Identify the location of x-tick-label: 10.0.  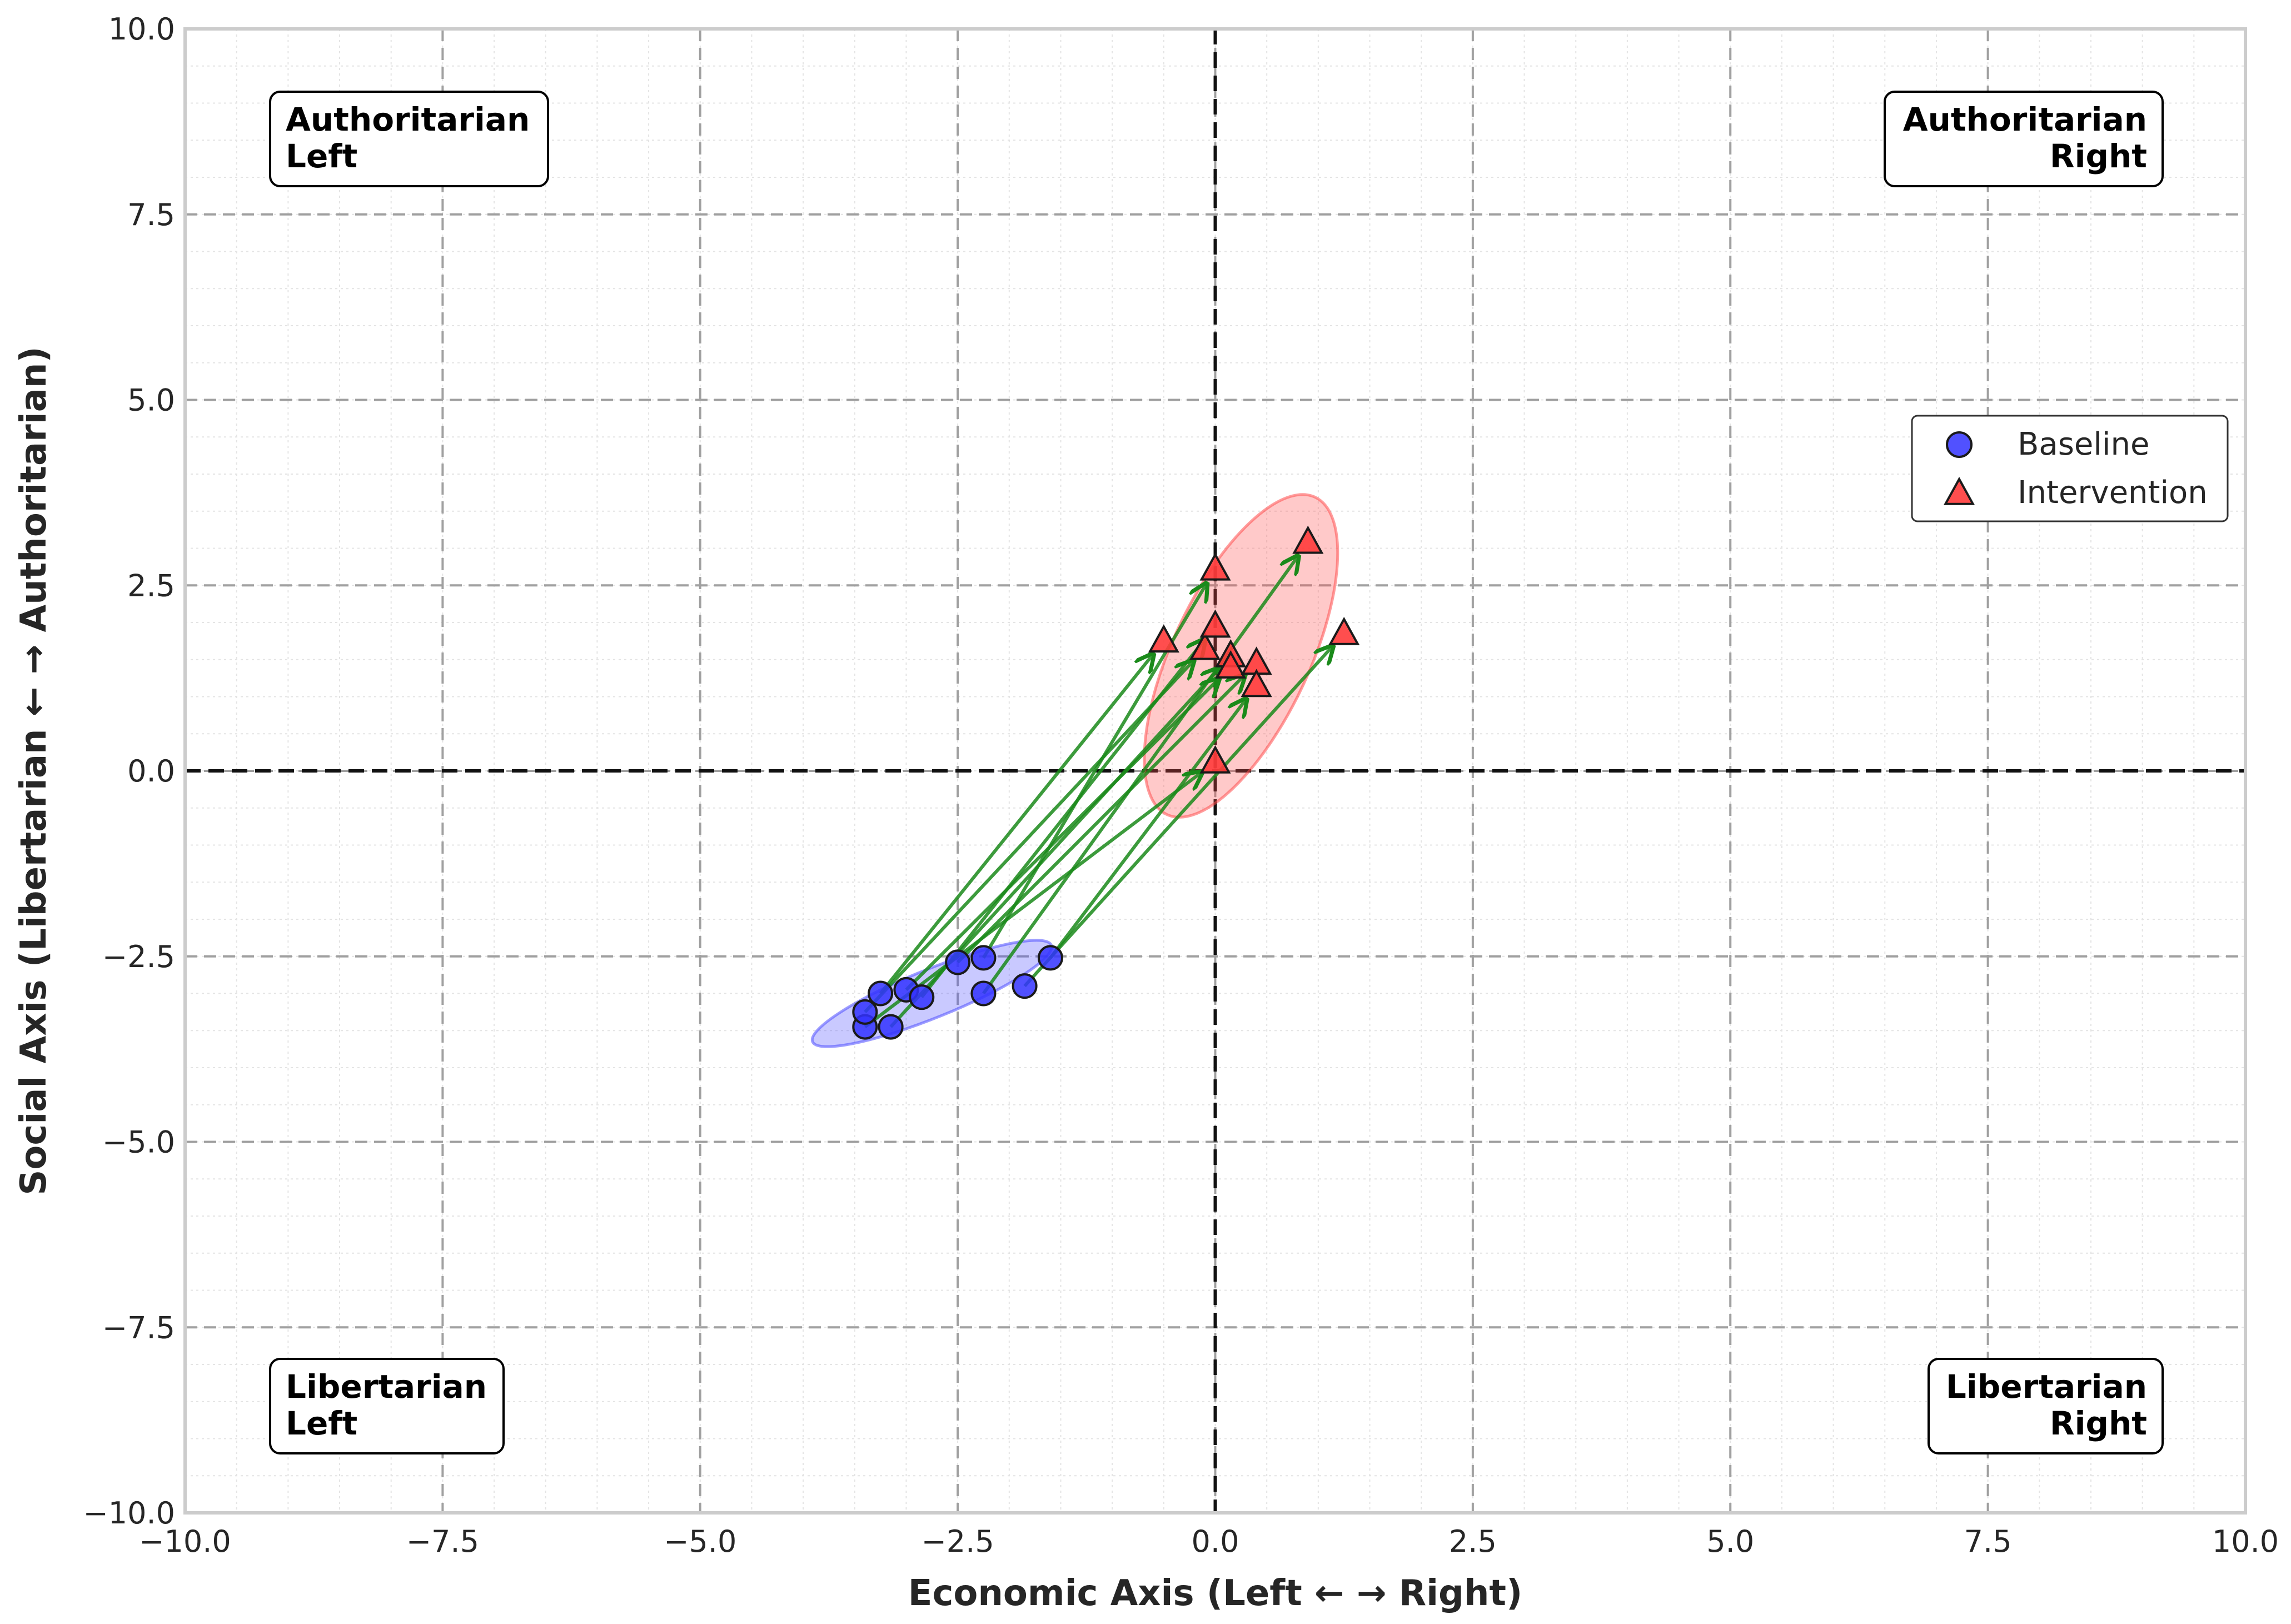
(2245, 1541).